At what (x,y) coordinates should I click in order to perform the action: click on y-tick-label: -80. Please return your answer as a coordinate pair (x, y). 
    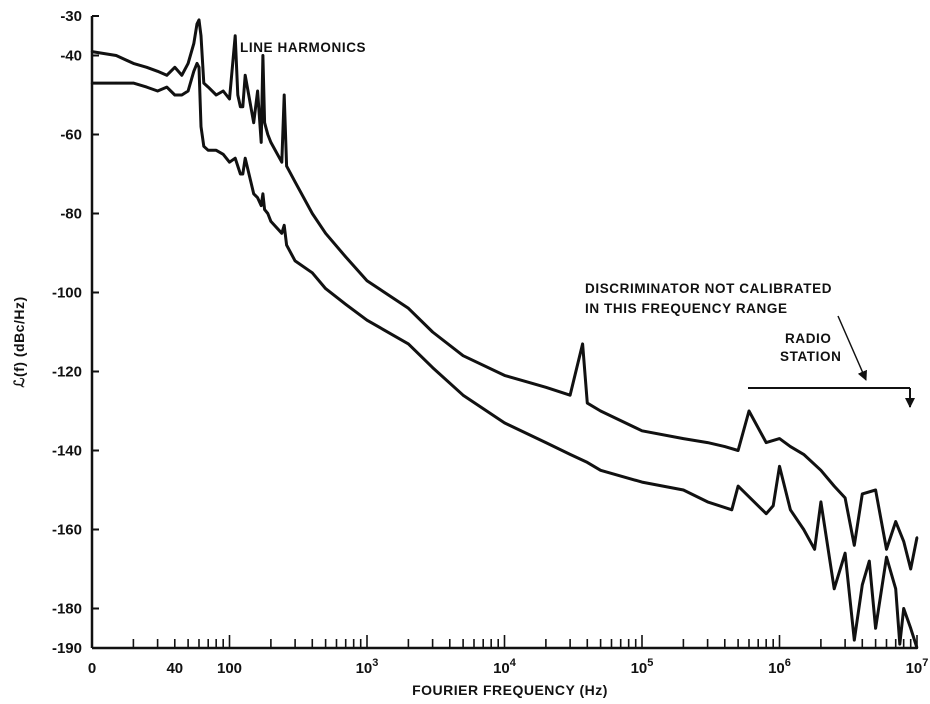
    Looking at the image, I should click on (71, 214).